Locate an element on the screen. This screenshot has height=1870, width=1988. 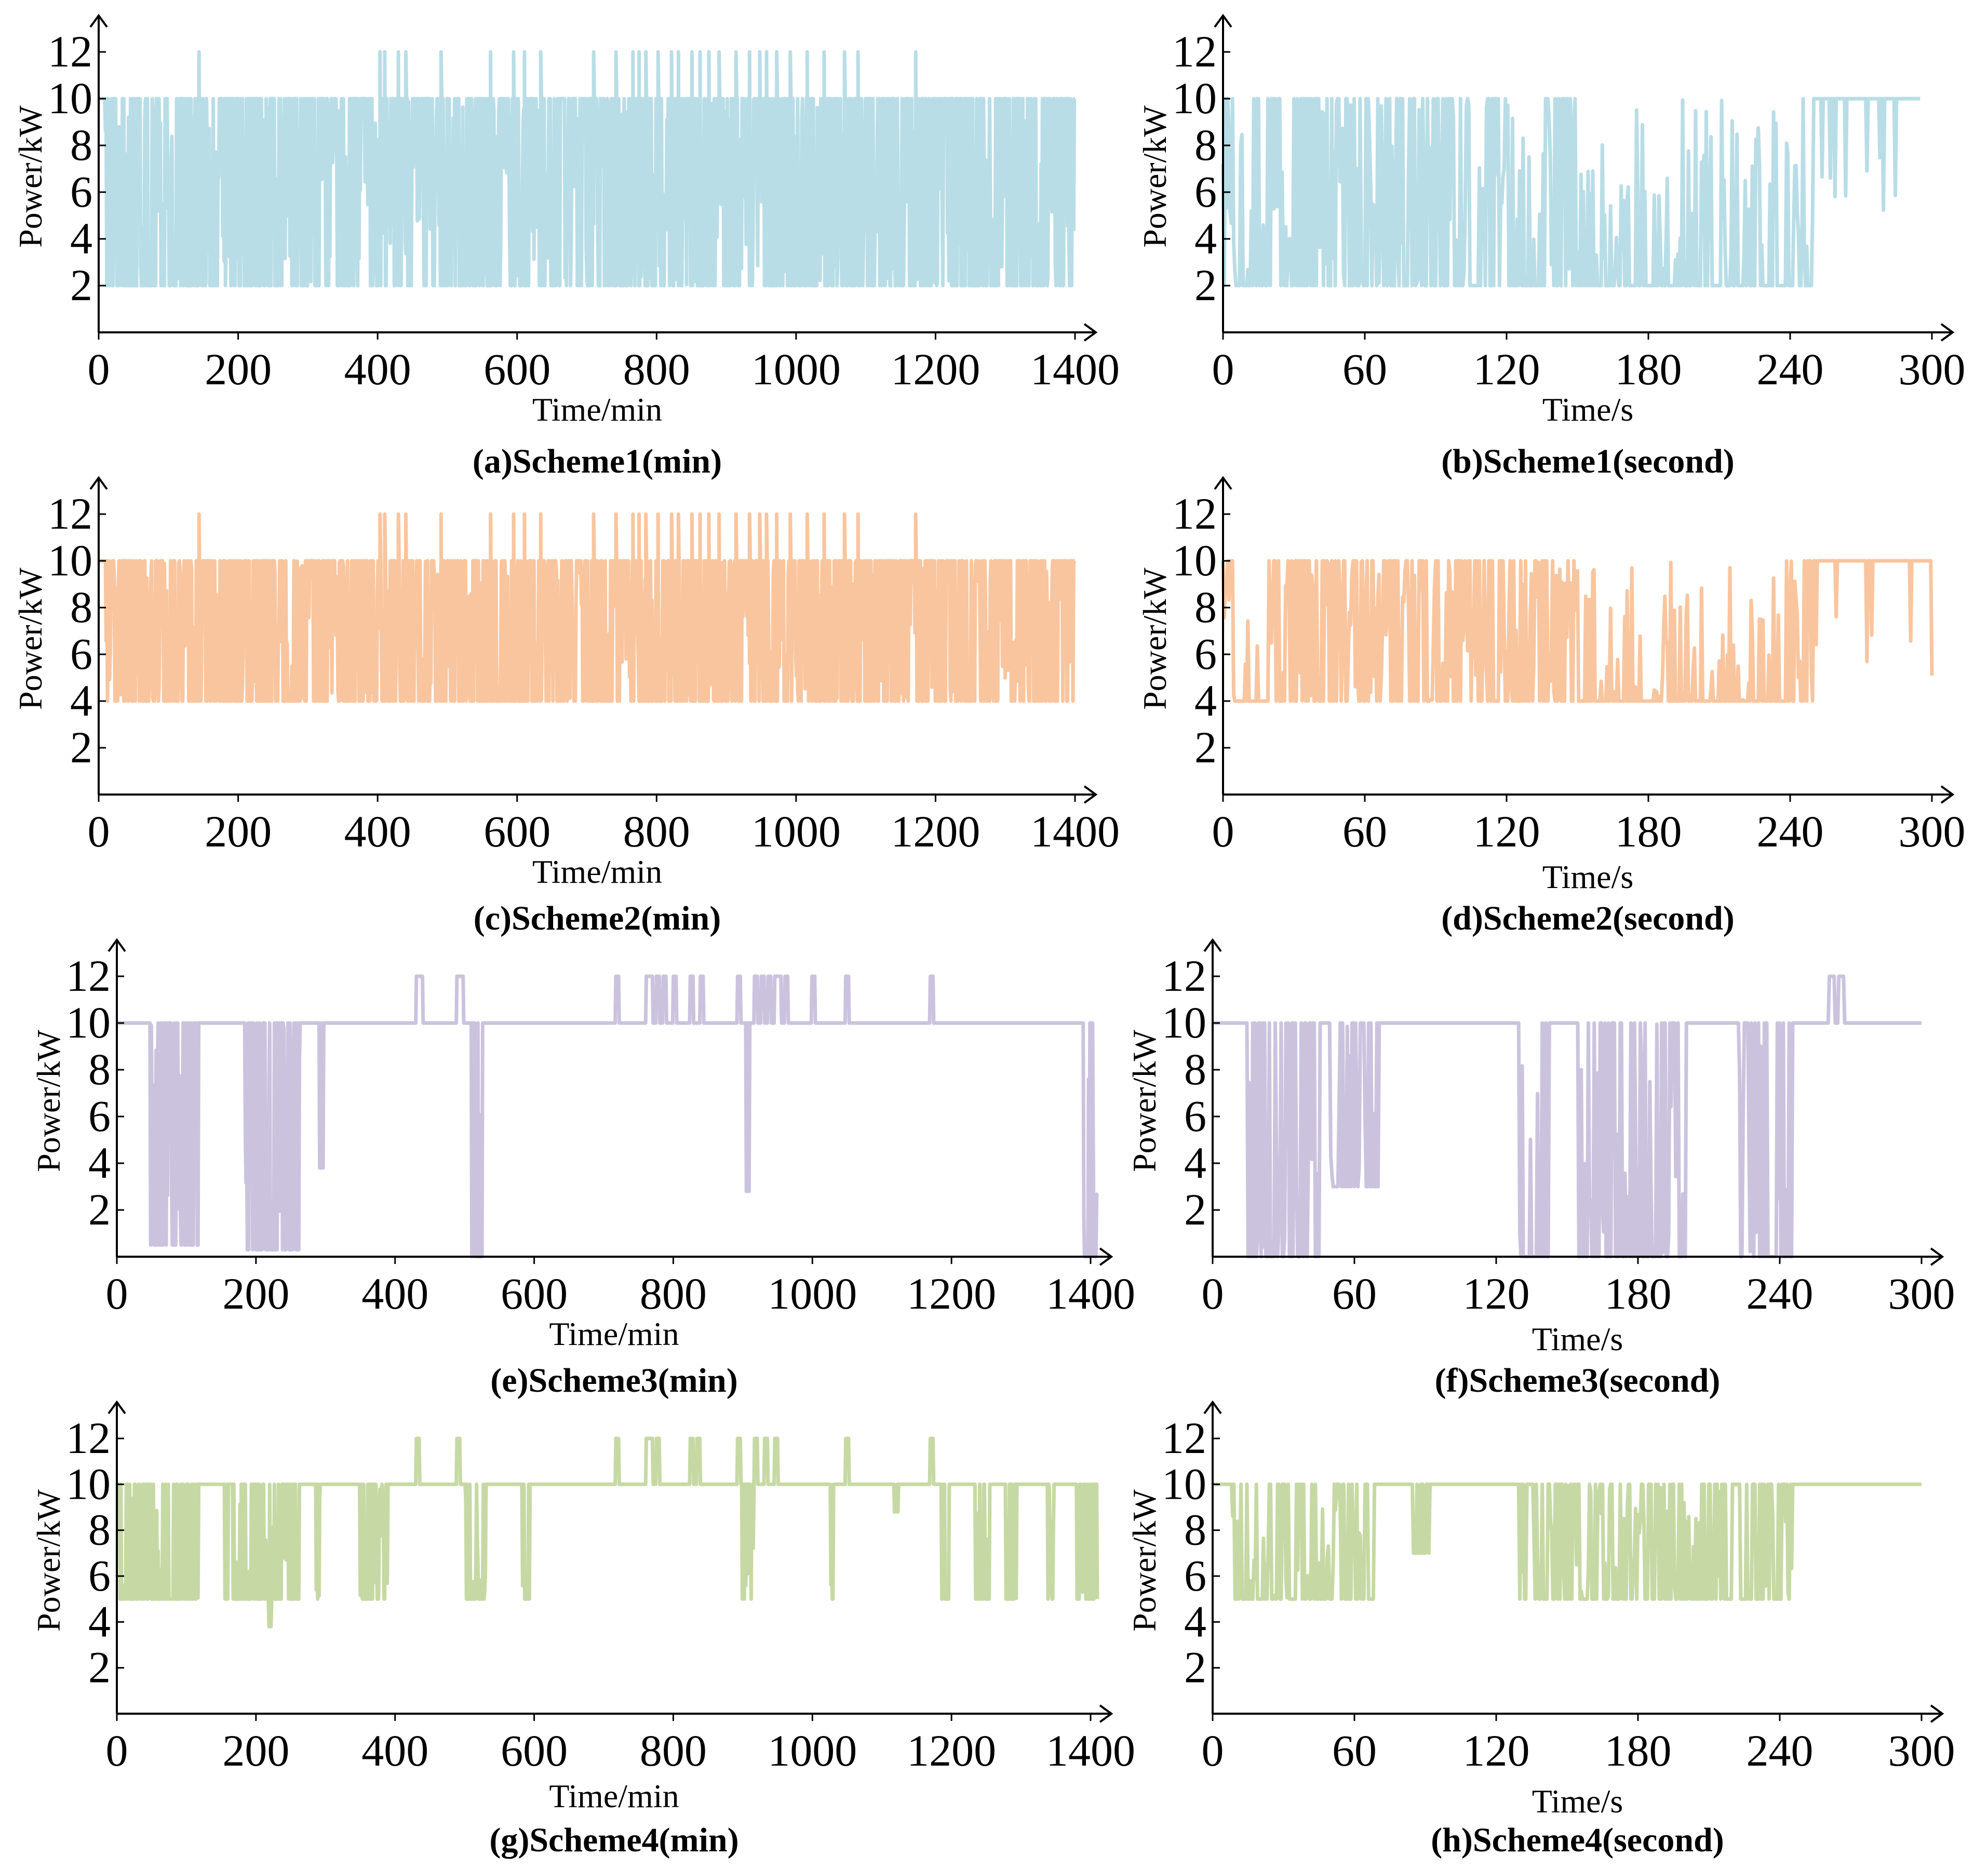
x-tick-label-h: 240 is located at coordinates (1780, 1750).